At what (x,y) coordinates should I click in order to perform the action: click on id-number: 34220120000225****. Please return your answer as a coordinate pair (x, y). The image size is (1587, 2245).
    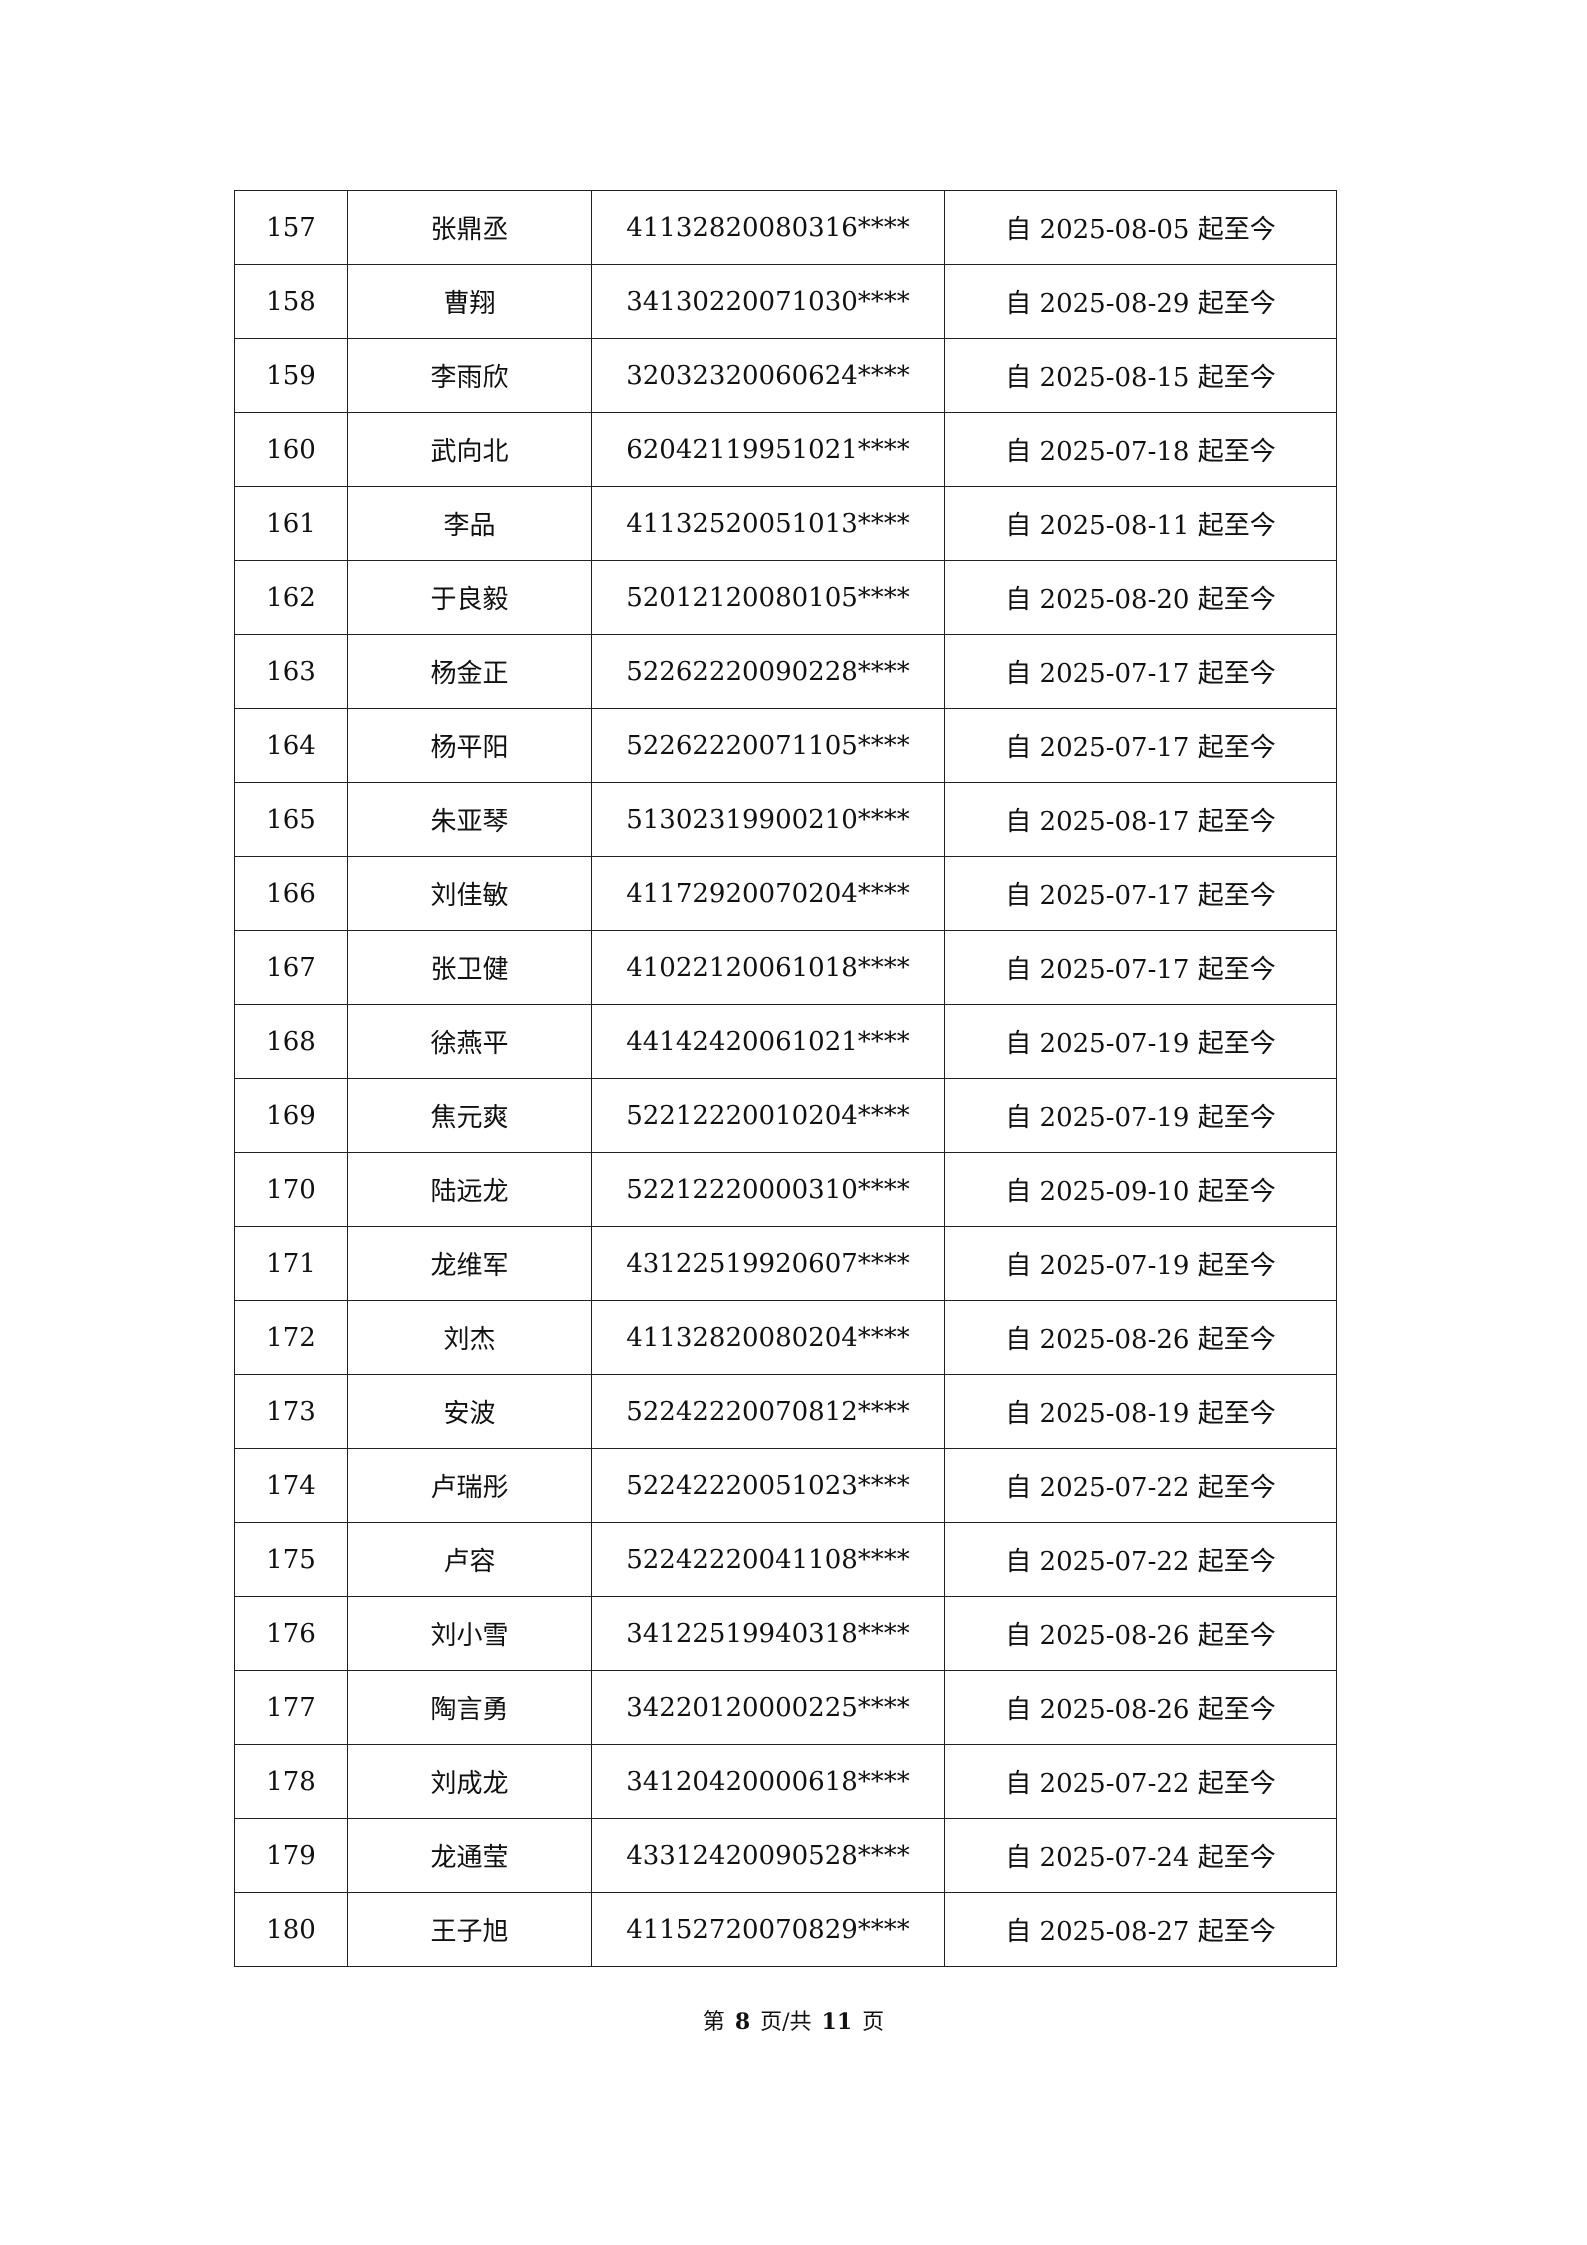
    Looking at the image, I should click on (768, 1707).